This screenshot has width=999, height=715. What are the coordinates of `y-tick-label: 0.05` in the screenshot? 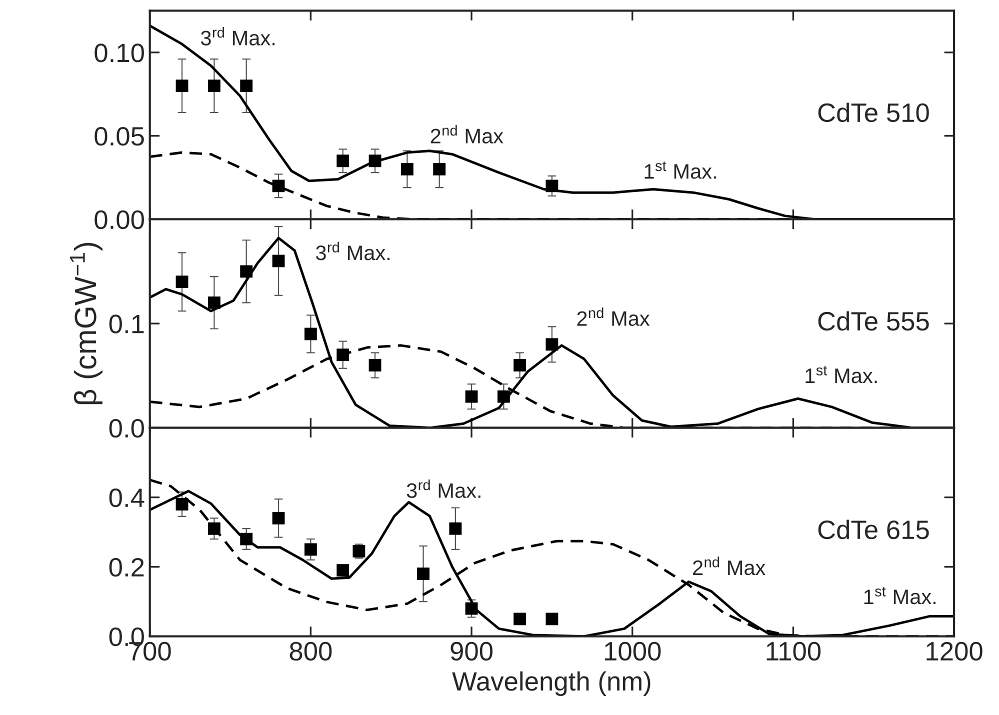 It's located at (119, 136).